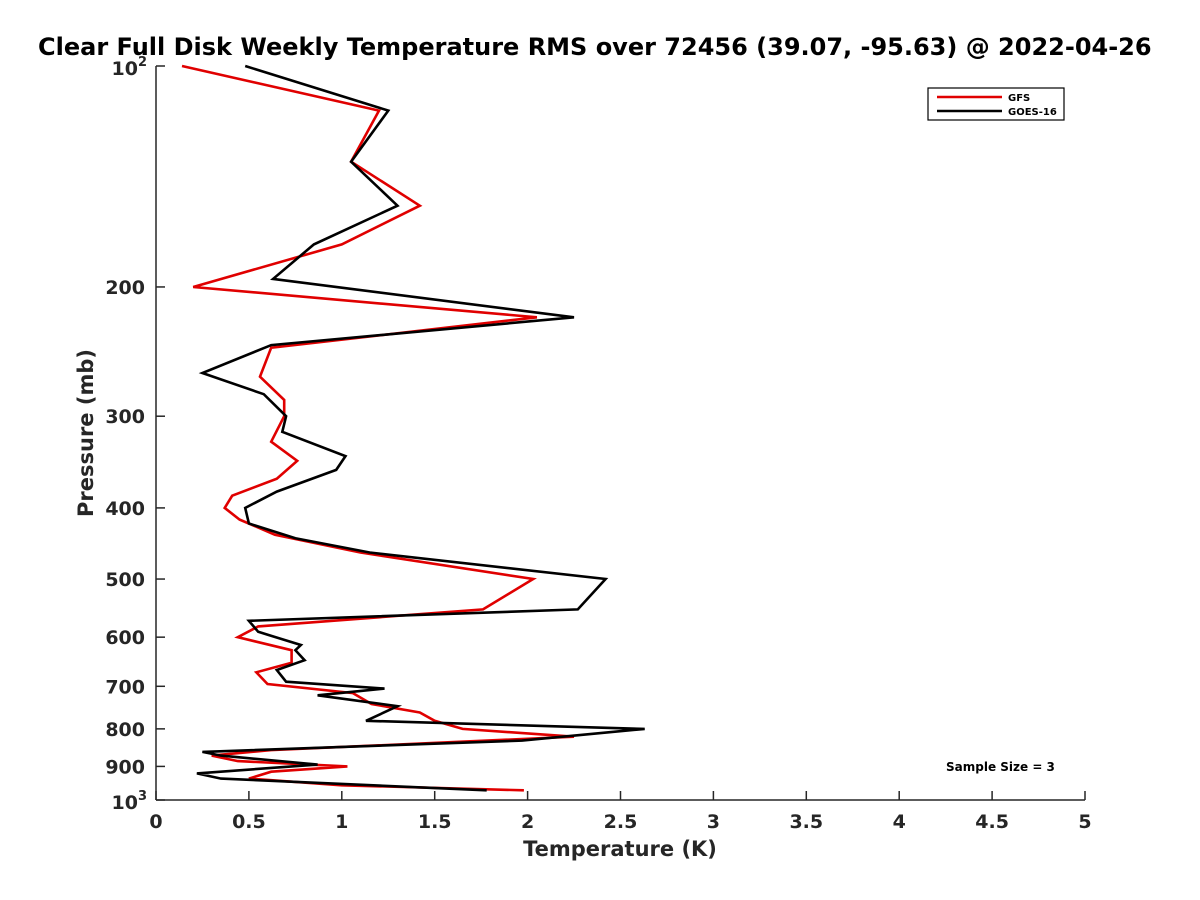 The image size is (1200, 900). What do you see at coordinates (125, 730) in the screenshot?
I see `y-tick-label: 800` at bounding box center [125, 730].